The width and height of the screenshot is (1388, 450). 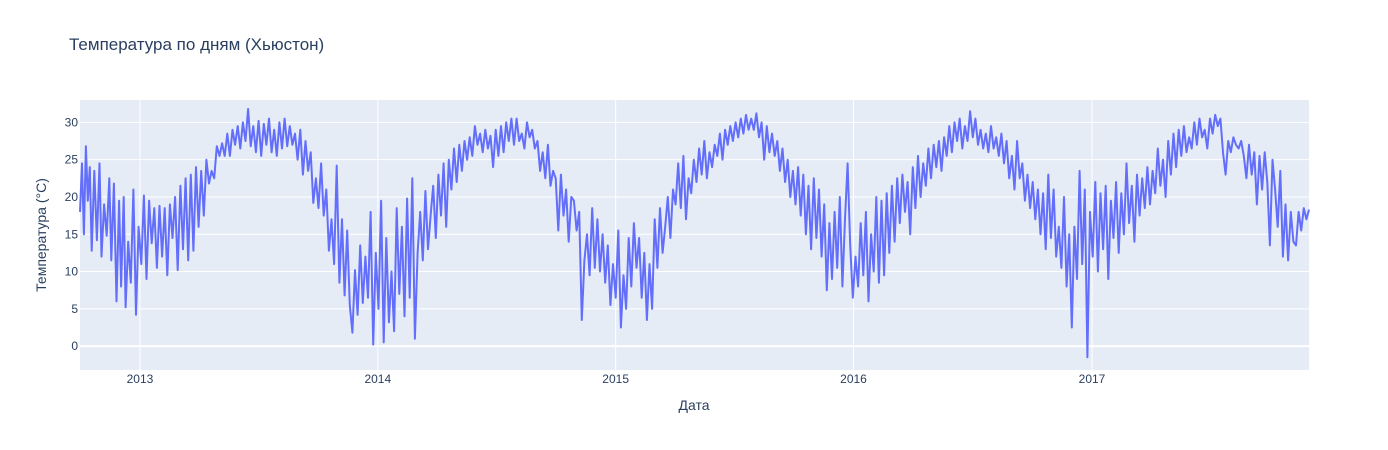 I want to click on y-tick-label: 15, so click(x=72, y=234).